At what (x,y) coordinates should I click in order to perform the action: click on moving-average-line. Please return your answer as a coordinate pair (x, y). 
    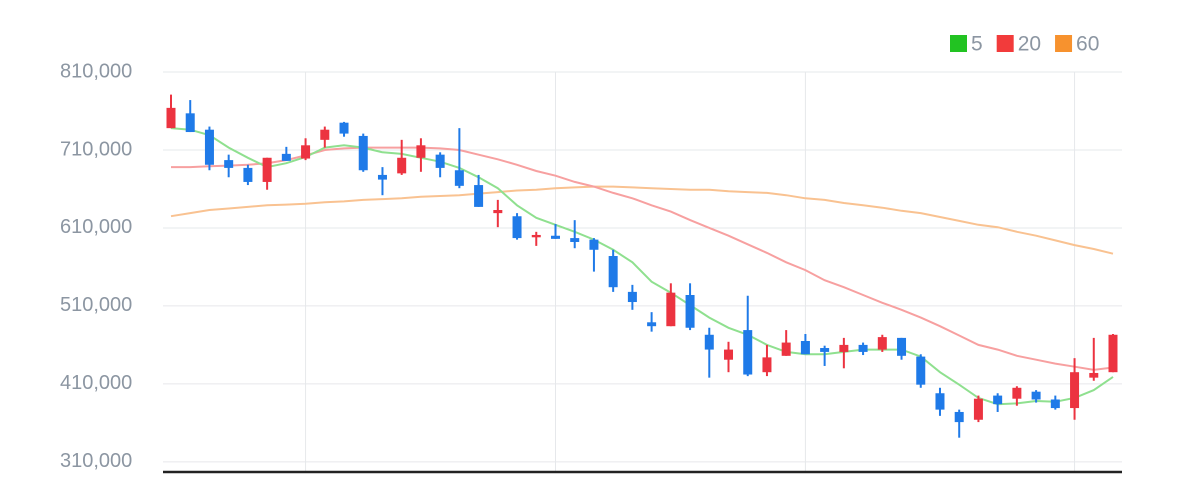
    Looking at the image, I should click on (642, 220).